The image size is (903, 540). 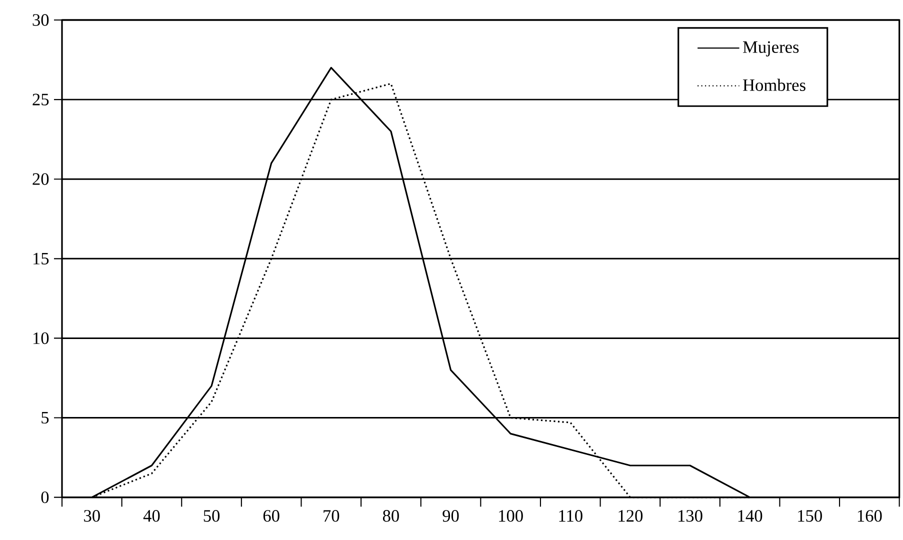 What do you see at coordinates (212, 516) in the screenshot?
I see `x-tick-label: 50` at bounding box center [212, 516].